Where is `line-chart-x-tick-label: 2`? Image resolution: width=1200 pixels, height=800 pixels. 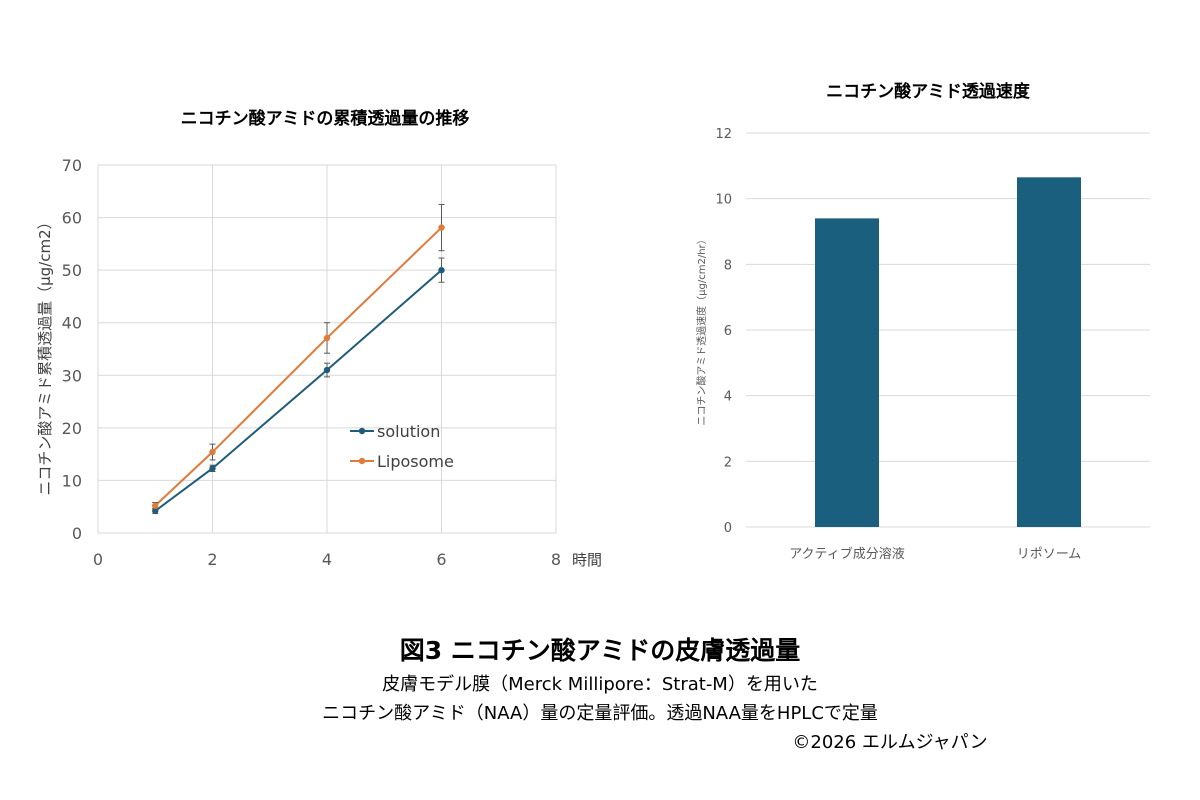
line-chart-x-tick-label: 2 is located at coordinates (212, 559).